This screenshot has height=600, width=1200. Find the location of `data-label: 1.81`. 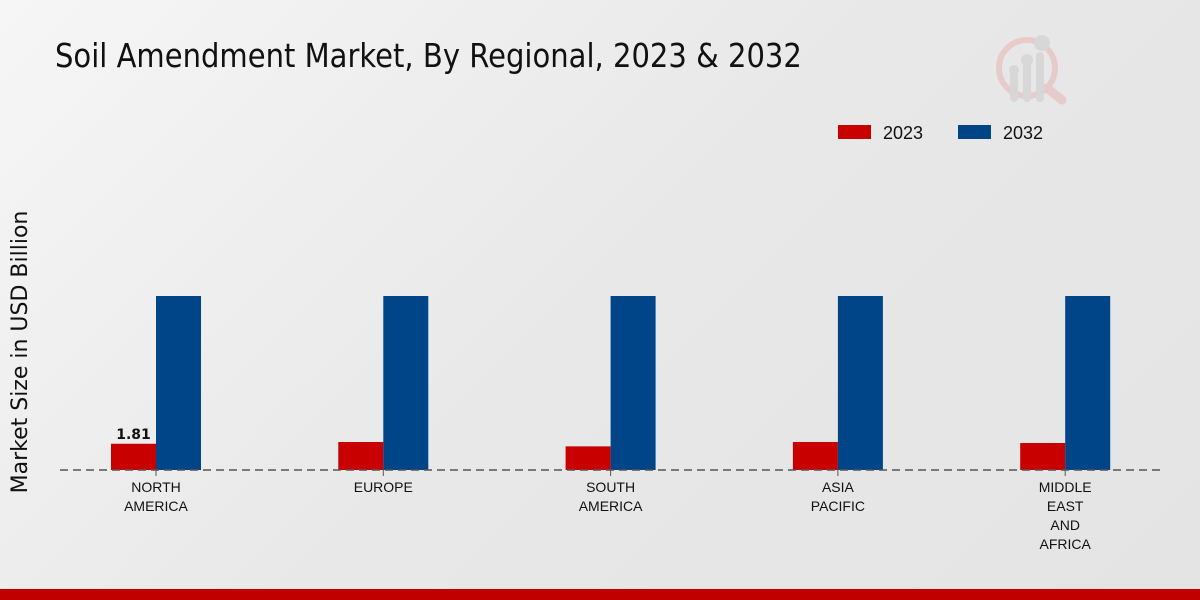

data-label: 1.81 is located at coordinates (133, 435).